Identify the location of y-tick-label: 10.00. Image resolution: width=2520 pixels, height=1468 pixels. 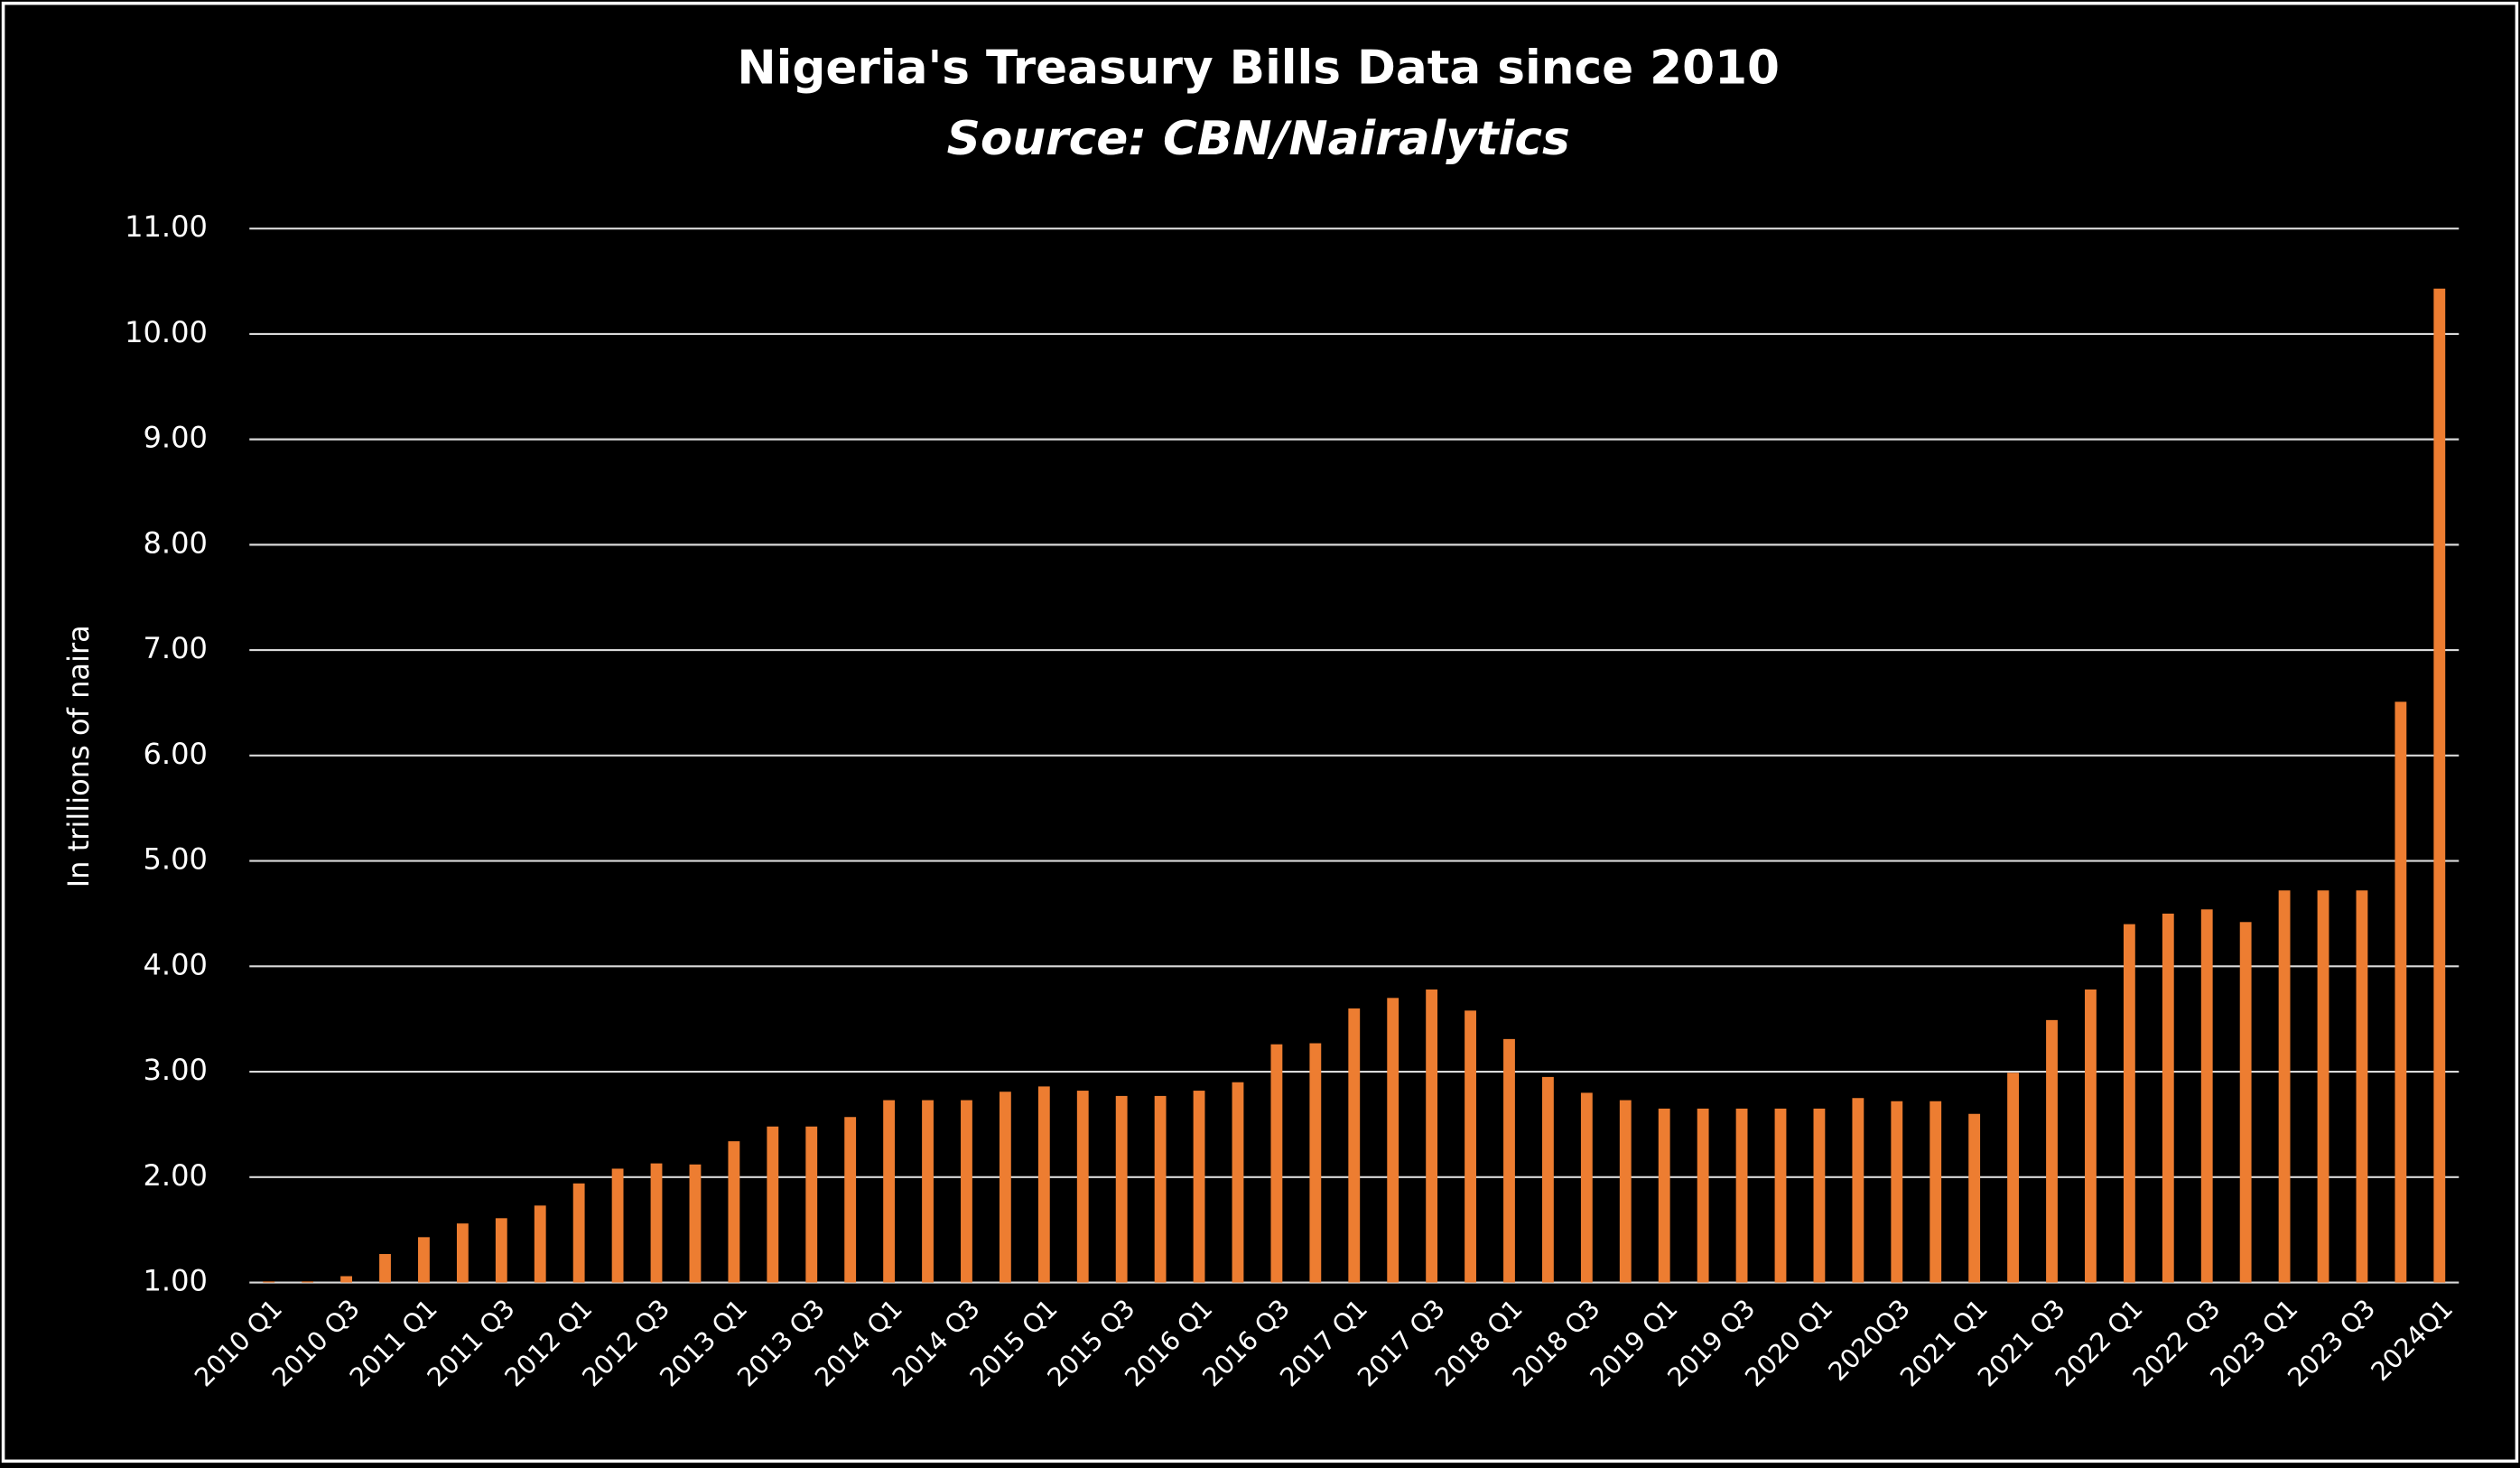
(166, 332).